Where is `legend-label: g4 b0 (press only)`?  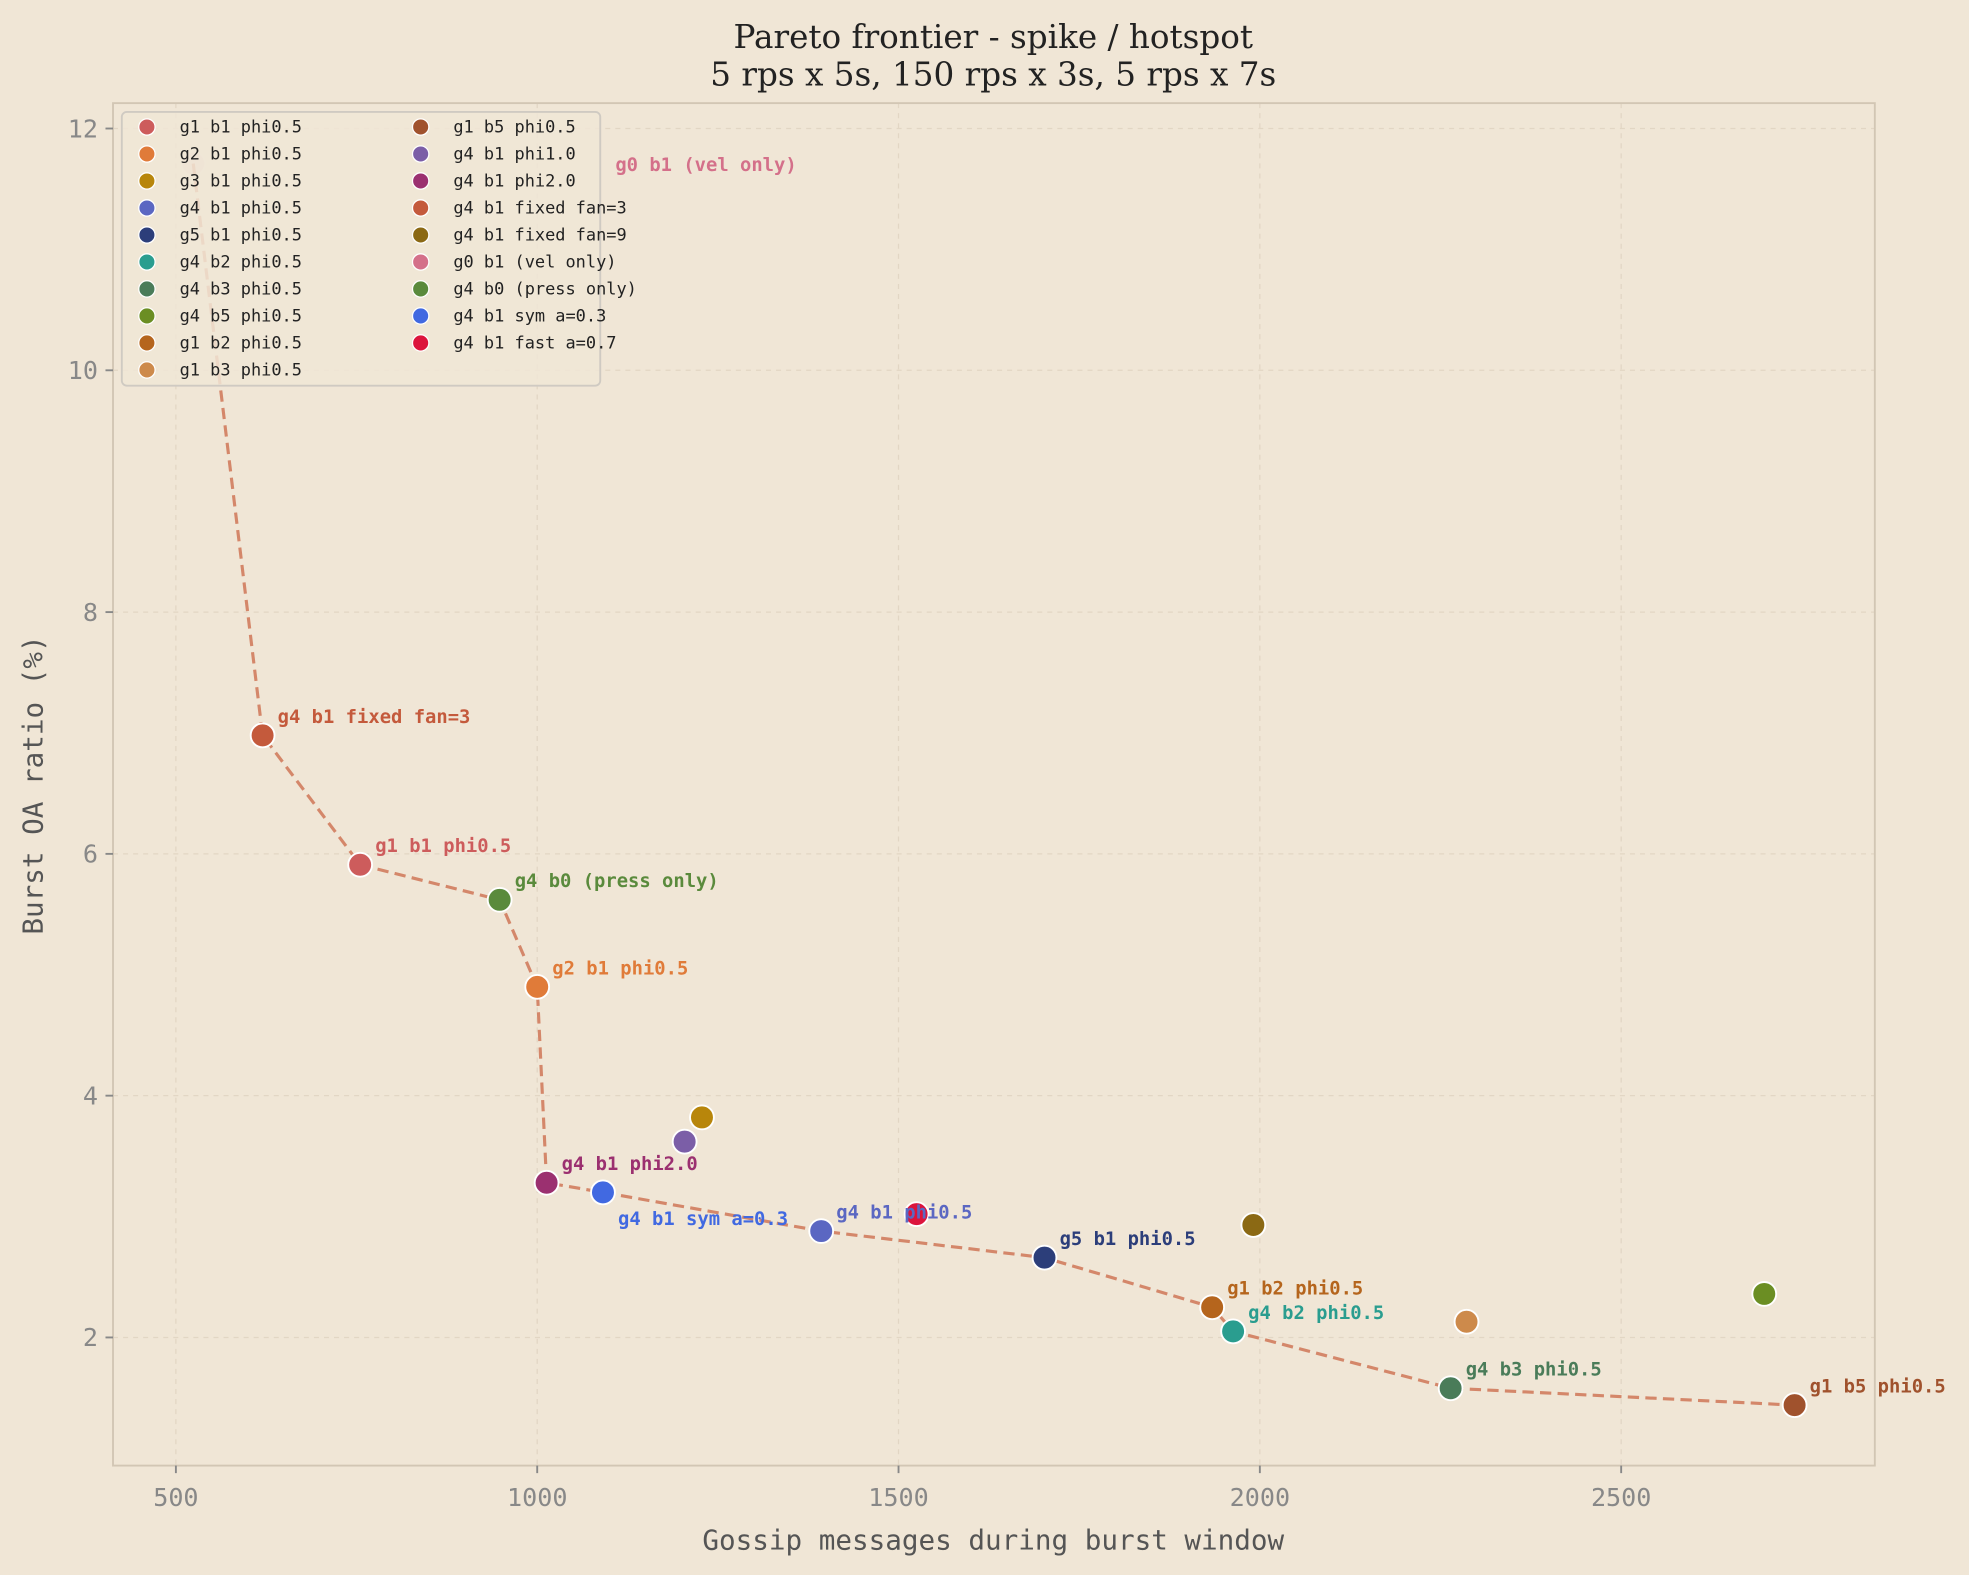
legend-label: g4 b0 (press only) is located at coordinates (545, 289).